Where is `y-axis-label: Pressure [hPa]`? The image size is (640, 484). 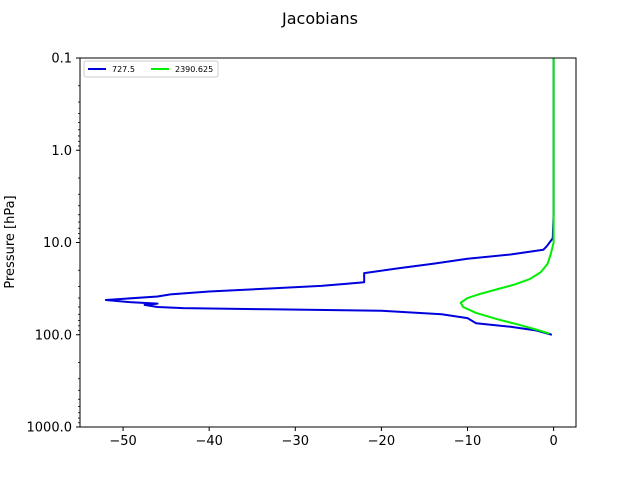 y-axis-label: Pressure [hPa] is located at coordinates (10, 241).